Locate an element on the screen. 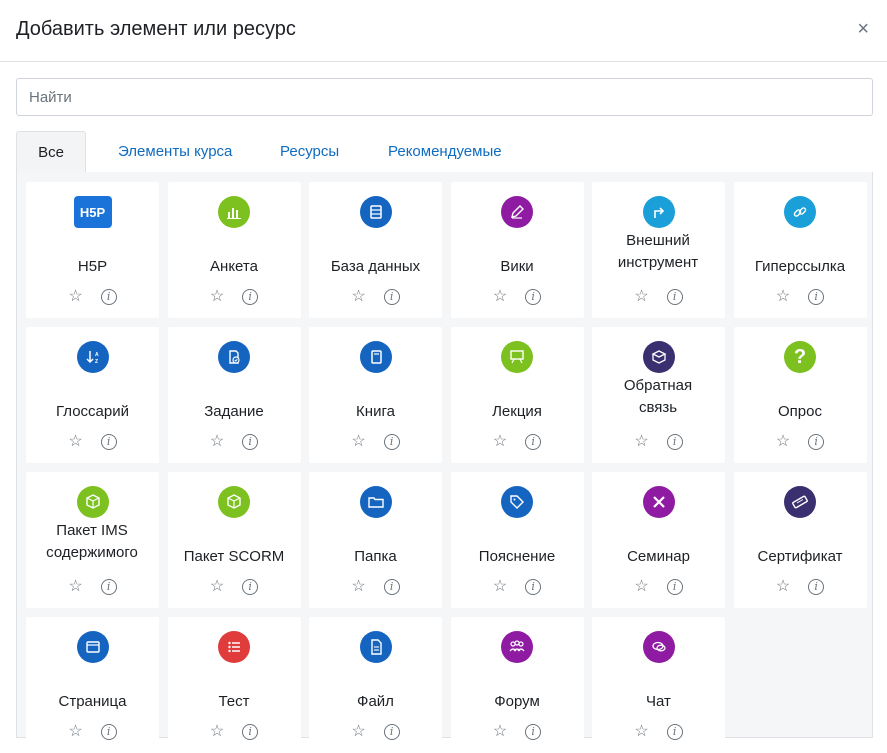  page-icon is located at coordinates (92, 647).